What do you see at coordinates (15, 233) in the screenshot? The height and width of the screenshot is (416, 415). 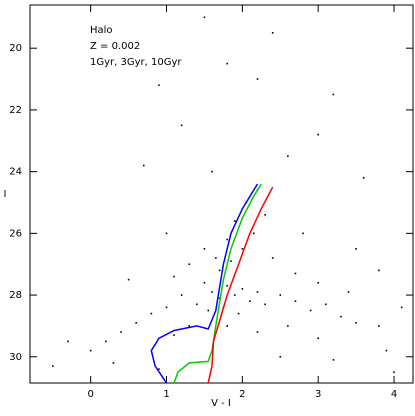 I see `y-tick-label: 26` at bounding box center [15, 233].